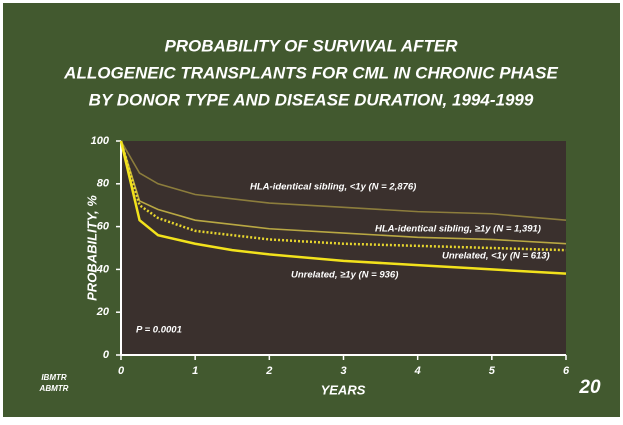  Describe the element at coordinates (103, 312) in the screenshot. I see `y-tick-label: 20` at that location.